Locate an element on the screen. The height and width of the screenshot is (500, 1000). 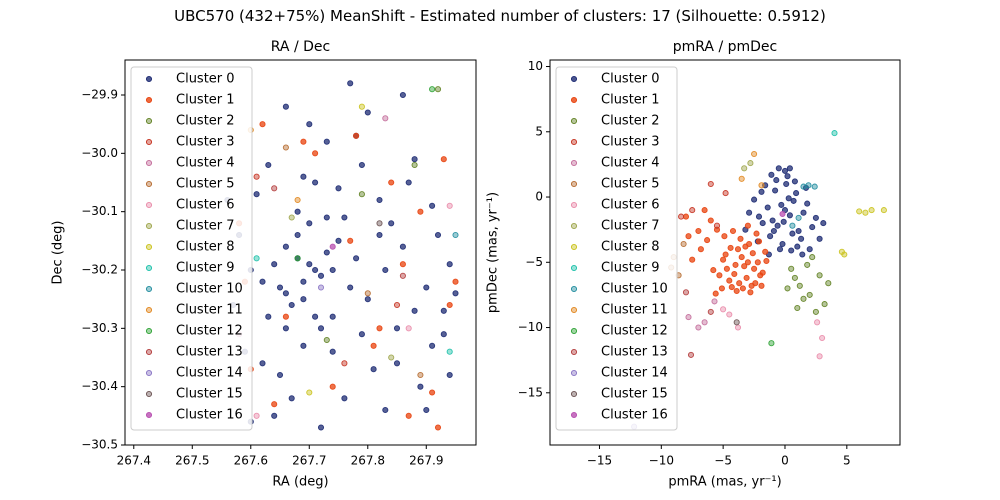
panel2-x-tick-label: −10 is located at coordinates (661, 461).